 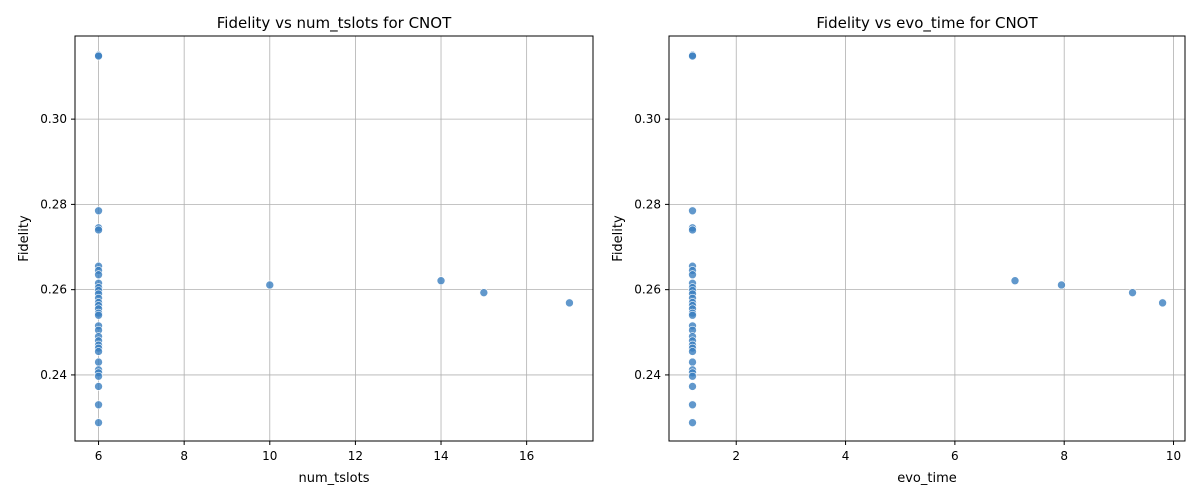 What do you see at coordinates (846, 456) in the screenshot?
I see `x-tick-label: 4` at bounding box center [846, 456].